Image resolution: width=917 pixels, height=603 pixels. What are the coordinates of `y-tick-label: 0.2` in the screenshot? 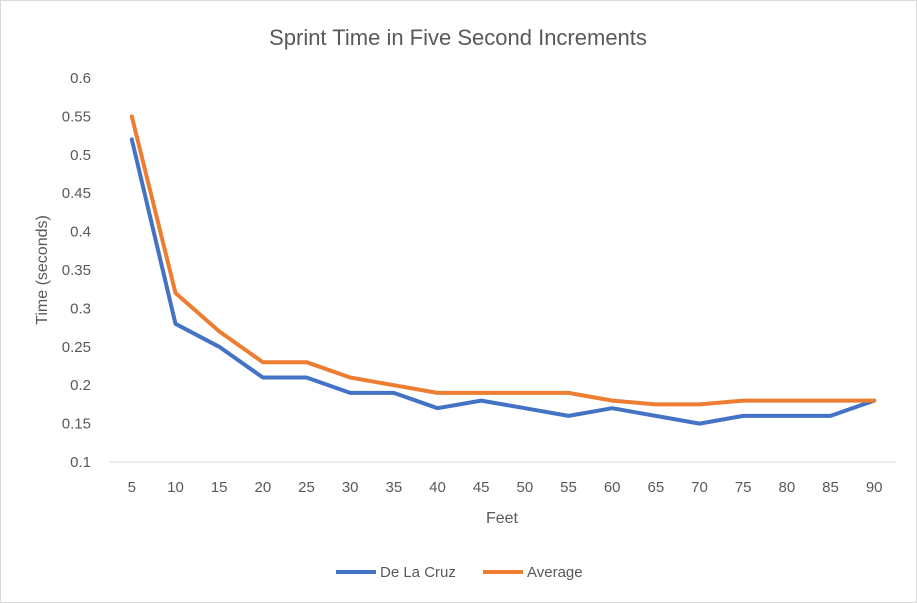 It's located at (80, 385).